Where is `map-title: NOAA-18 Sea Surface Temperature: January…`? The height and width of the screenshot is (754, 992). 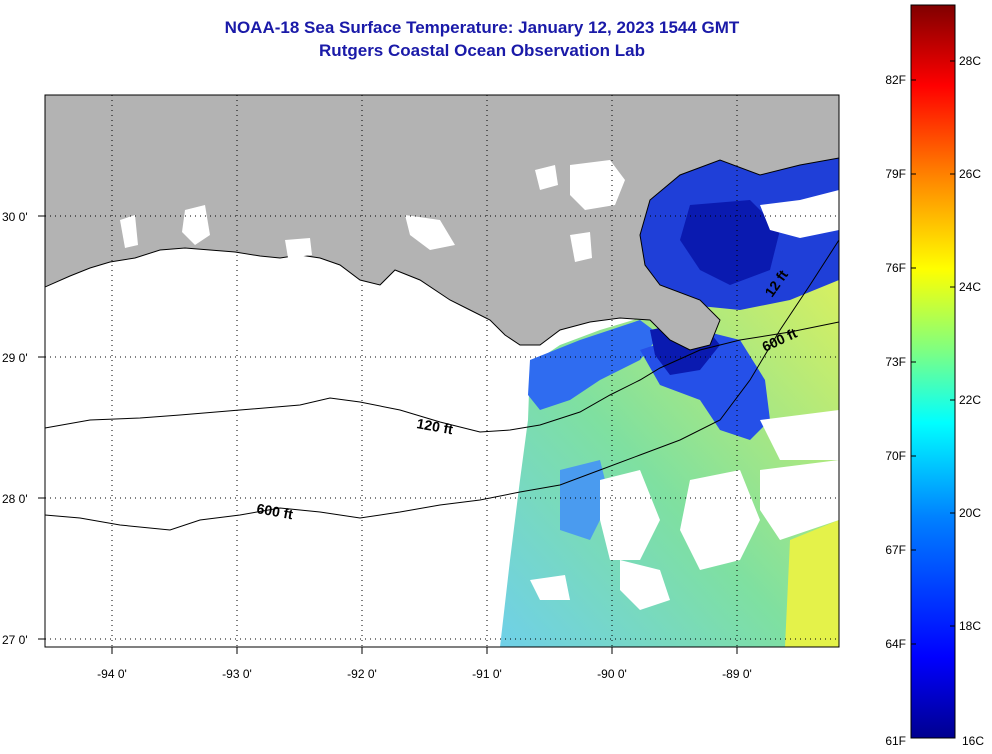 map-title: NOAA-18 Sea Surface Temperature: January… is located at coordinates (482, 39).